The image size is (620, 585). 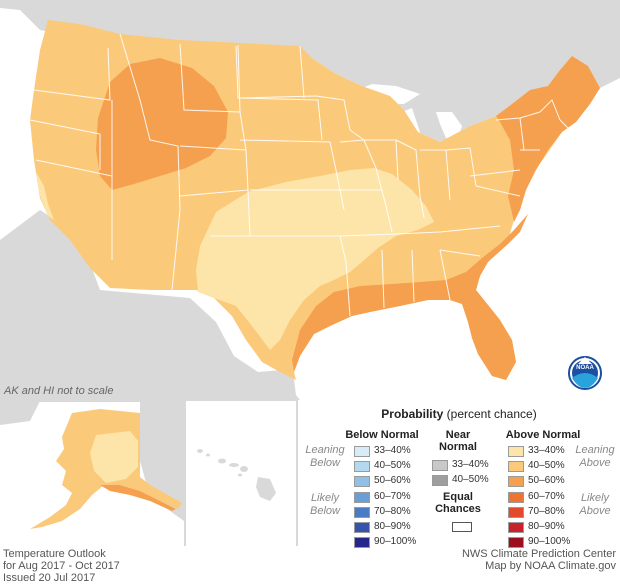 What do you see at coordinates (54, 554) in the screenshot?
I see `footer-title: Temperature Outlook` at bounding box center [54, 554].